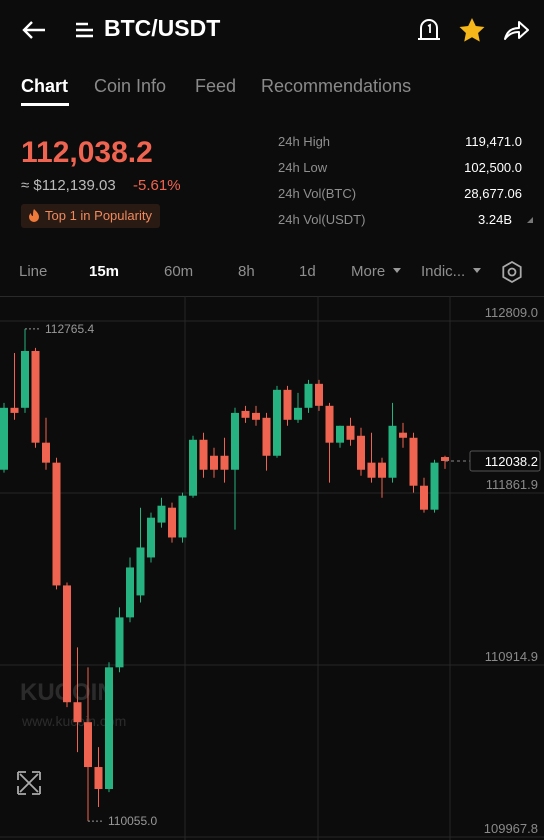 The height and width of the screenshot is (840, 544). What do you see at coordinates (495, 219) in the screenshot?
I see `stat-value: 3.24B` at bounding box center [495, 219].